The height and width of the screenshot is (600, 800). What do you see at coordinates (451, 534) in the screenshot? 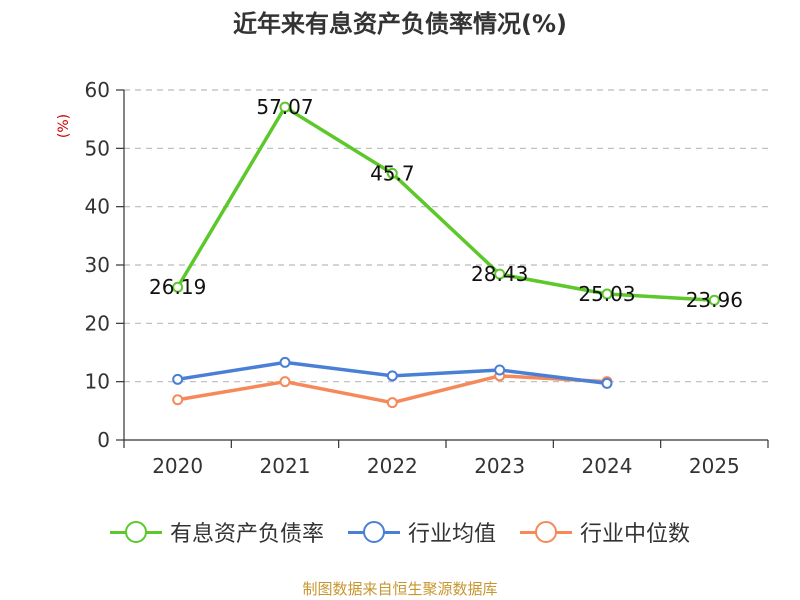
I see `legend-label: 行业均值` at bounding box center [451, 534].